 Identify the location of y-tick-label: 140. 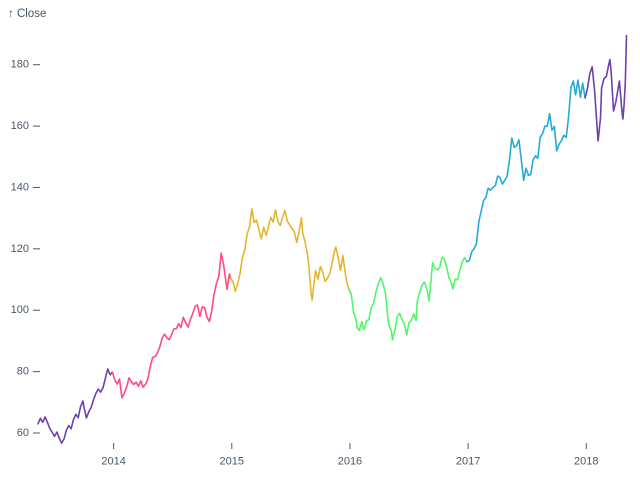
(20, 187).